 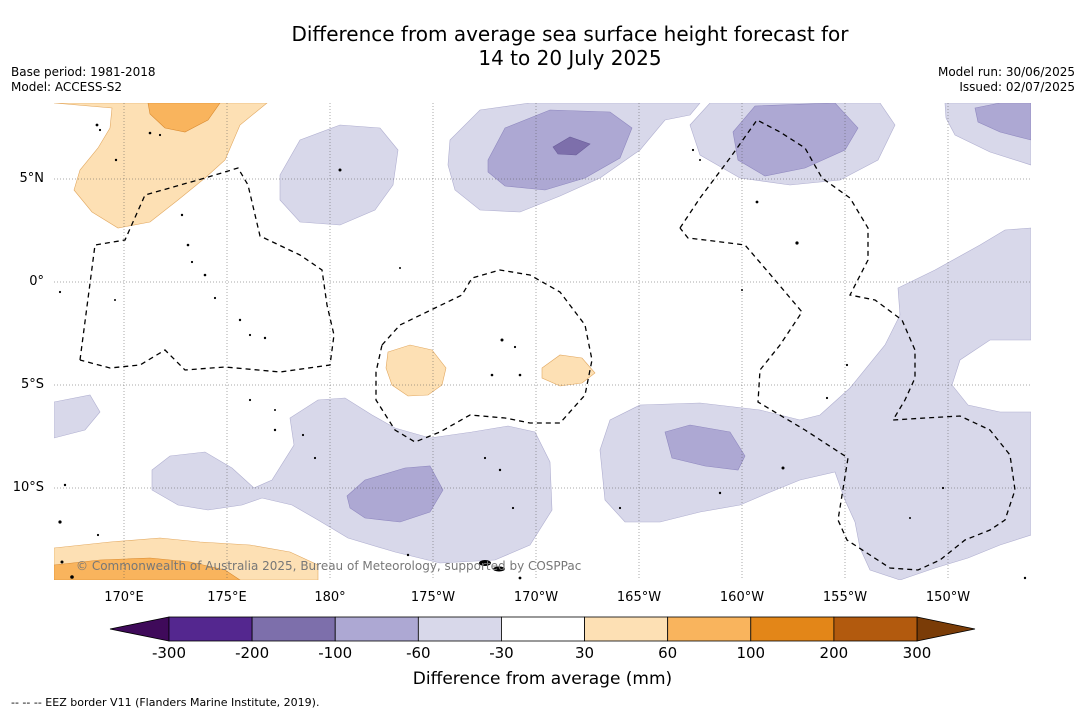 I want to click on lon-label-175w: 175°W, so click(x=433, y=597).